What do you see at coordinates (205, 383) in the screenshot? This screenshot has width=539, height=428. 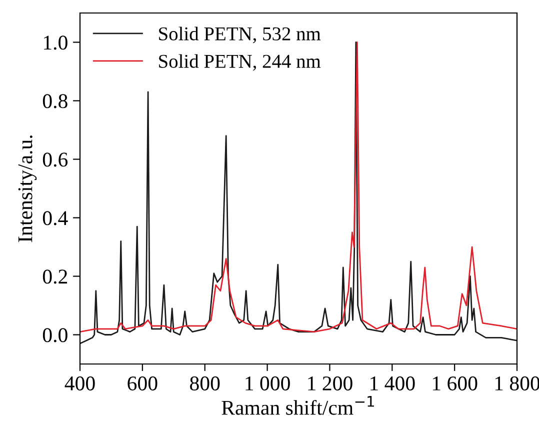 I see `x-tick-label: 800` at bounding box center [205, 383].